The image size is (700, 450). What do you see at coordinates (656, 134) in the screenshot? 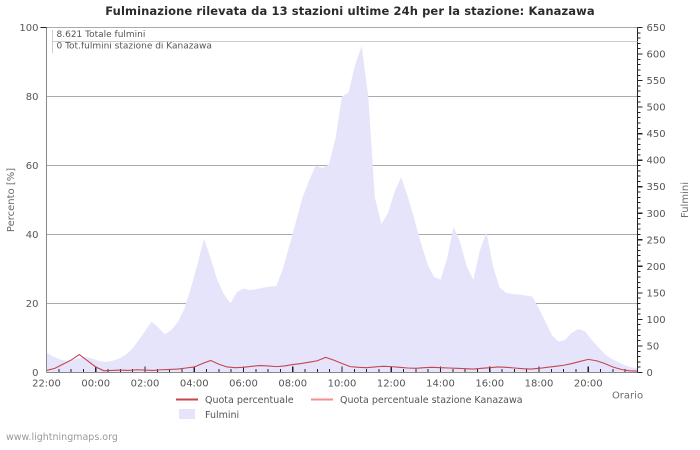
I see `y2tick-label: 450` at bounding box center [656, 134].